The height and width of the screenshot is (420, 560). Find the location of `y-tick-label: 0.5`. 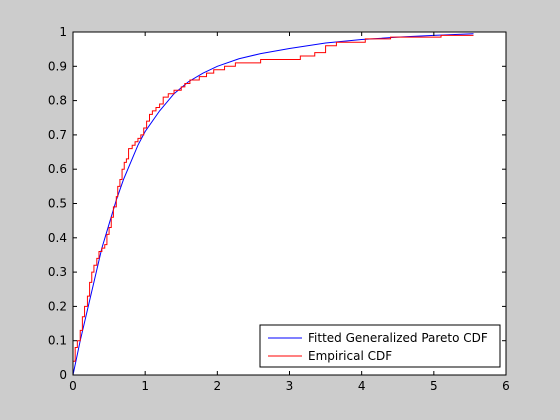

y-tick-label: 0.5 is located at coordinates (57, 204).